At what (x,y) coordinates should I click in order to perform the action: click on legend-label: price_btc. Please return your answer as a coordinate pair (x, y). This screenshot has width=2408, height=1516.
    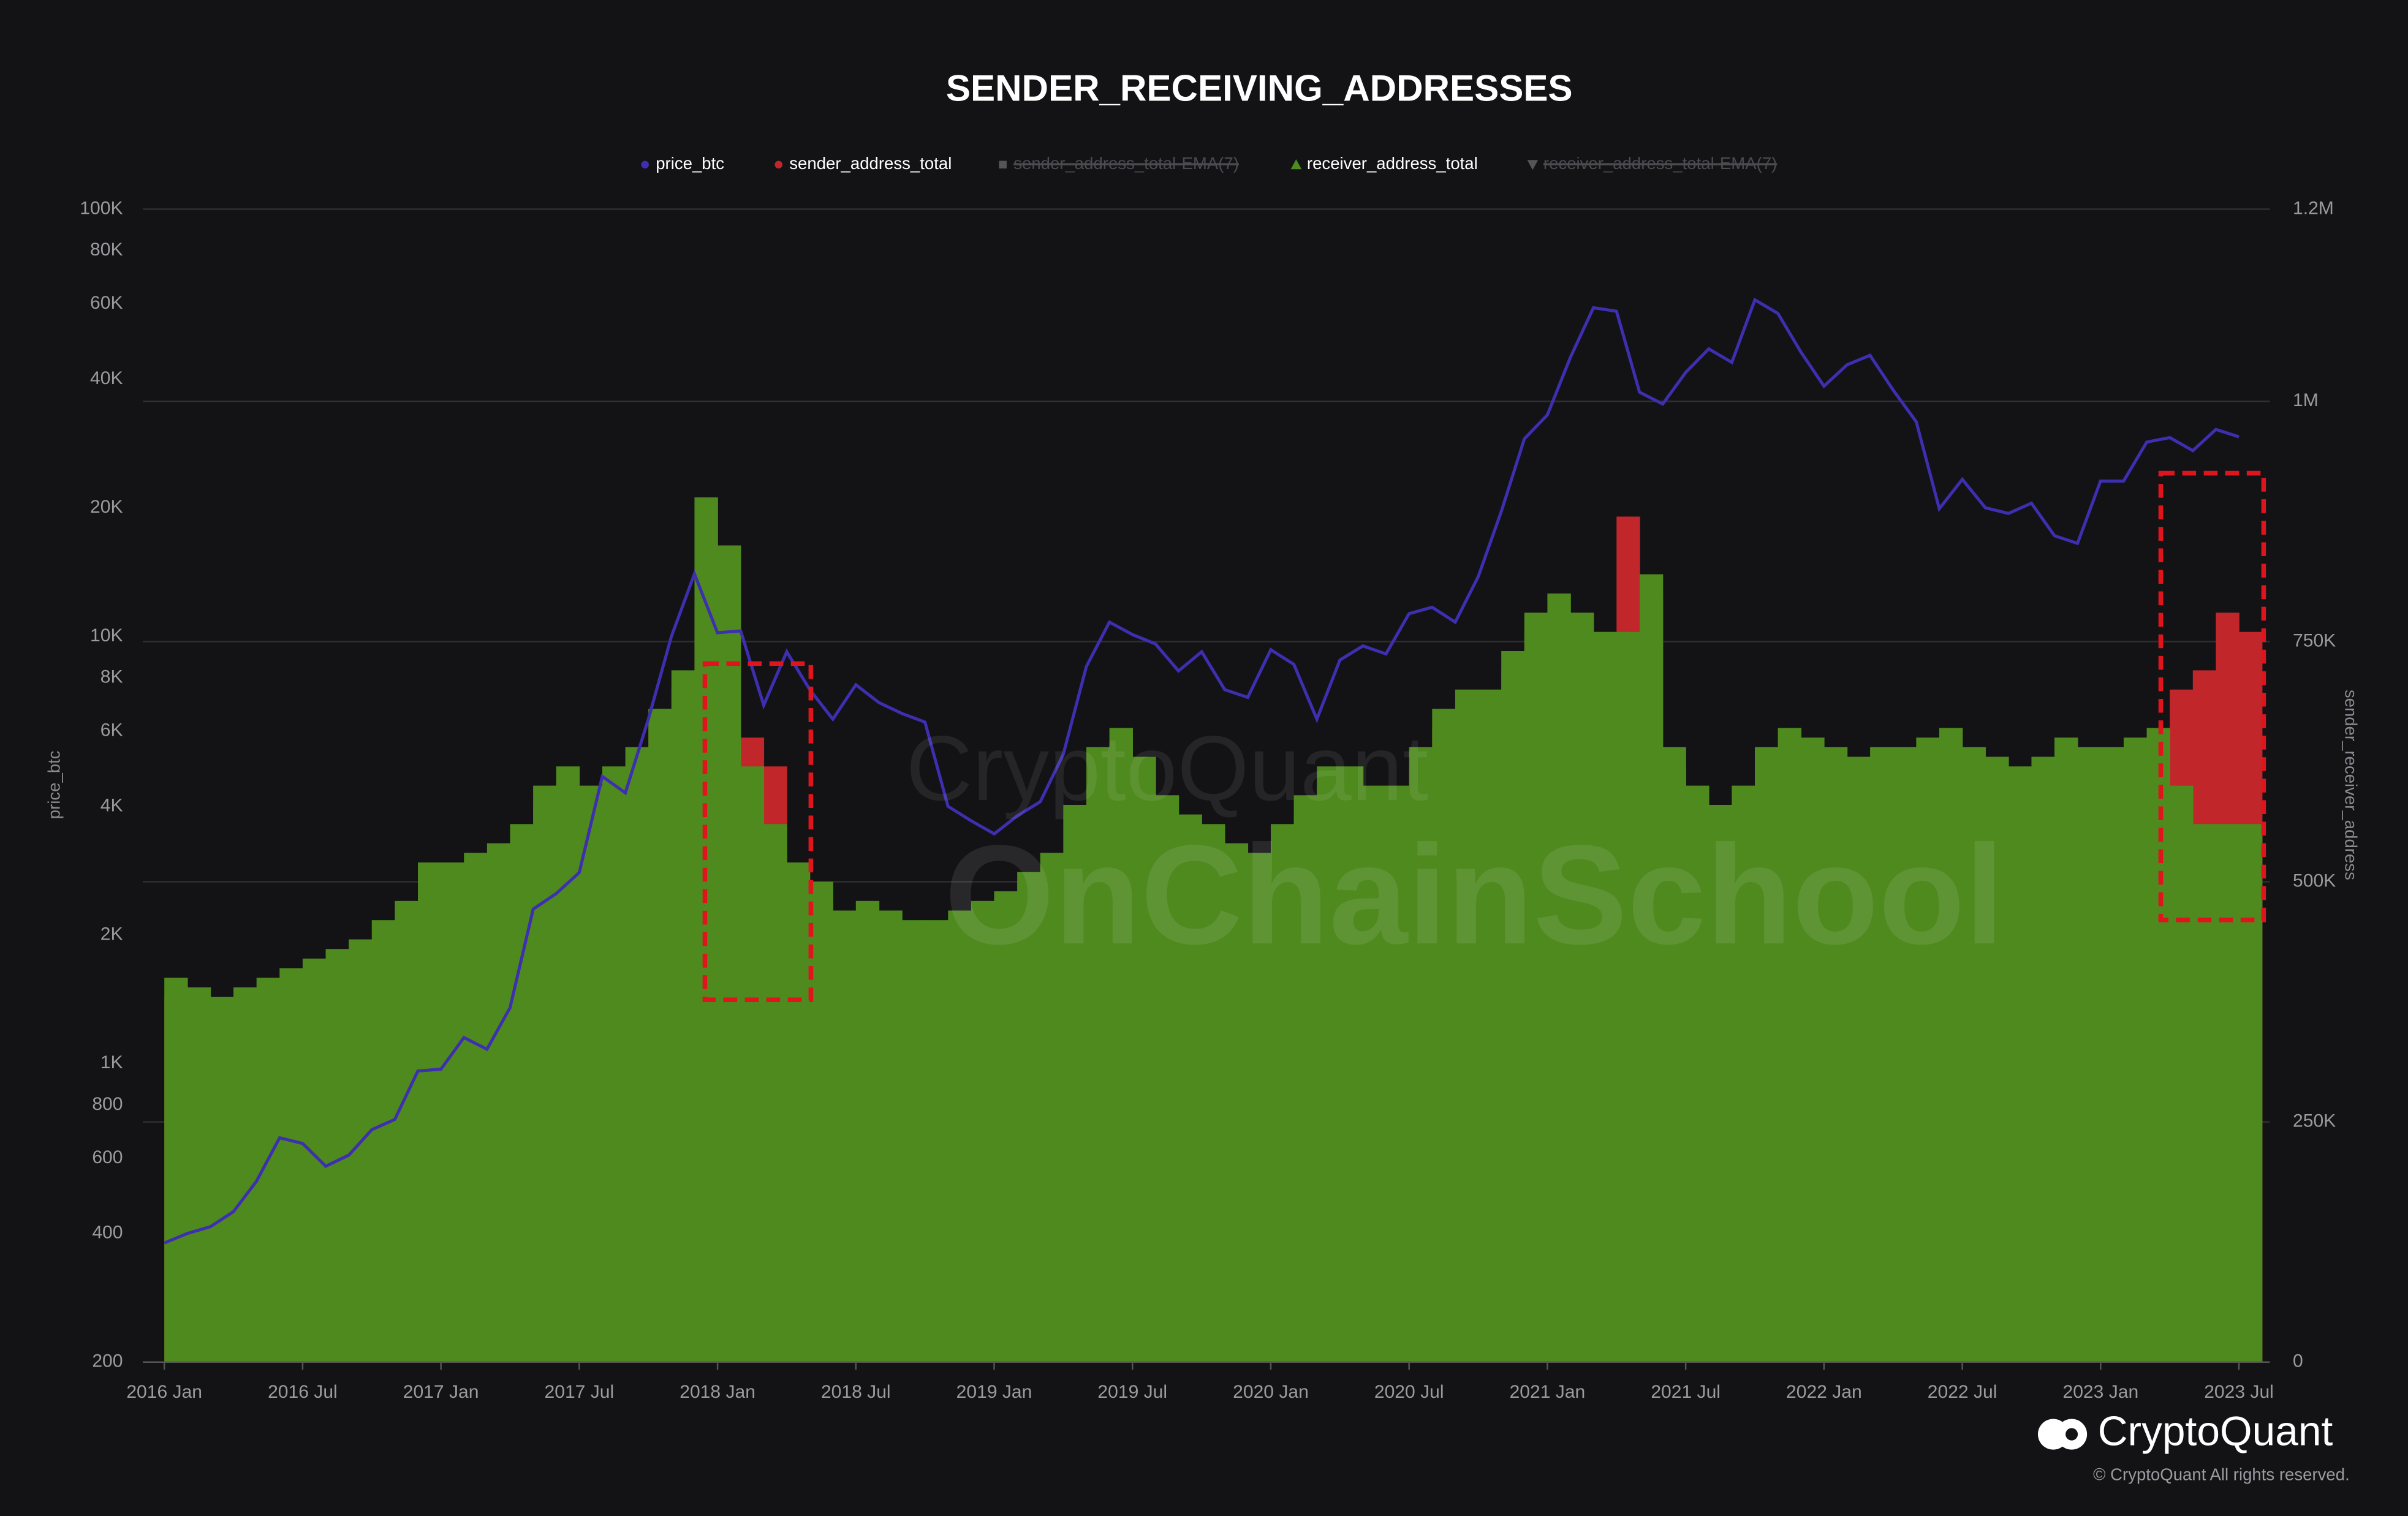
    Looking at the image, I should click on (690, 163).